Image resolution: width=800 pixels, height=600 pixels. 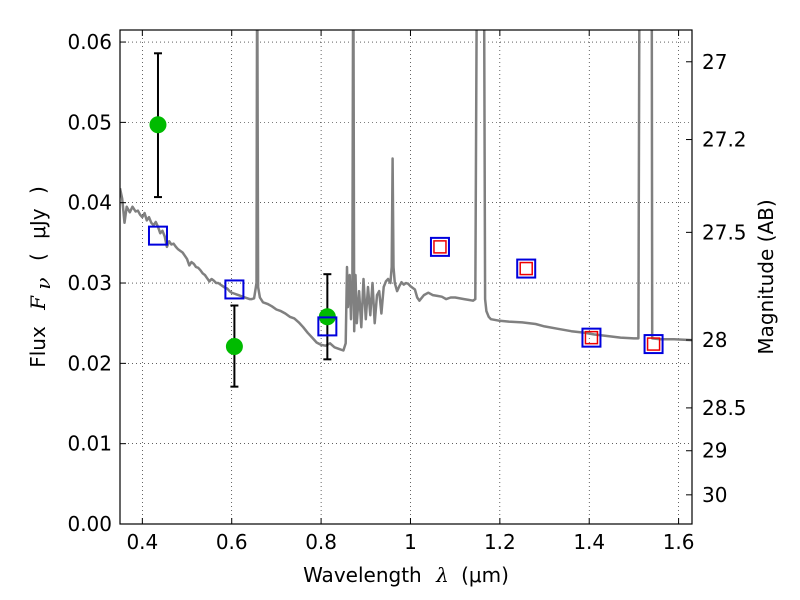 I want to click on y-tick-label: 0.02, so click(x=89, y=363).